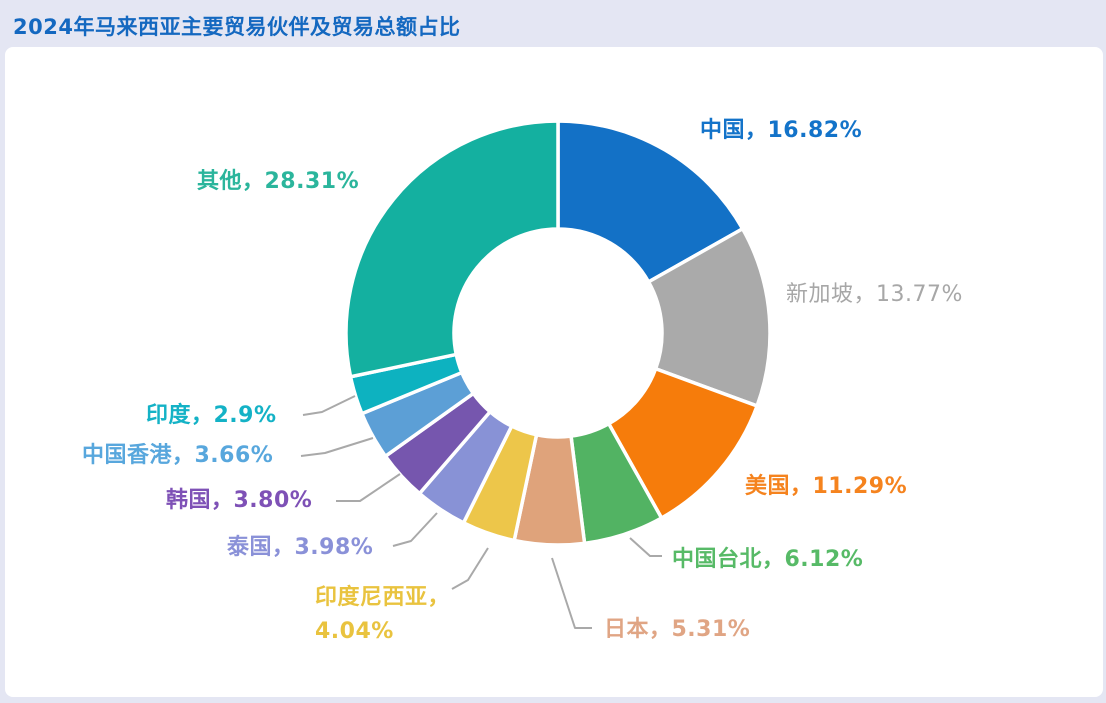 The height and width of the screenshot is (703, 1106). Describe the element at coordinates (768, 559) in the screenshot. I see `slice-label-中国台北: 中国台北，6.12%` at that location.